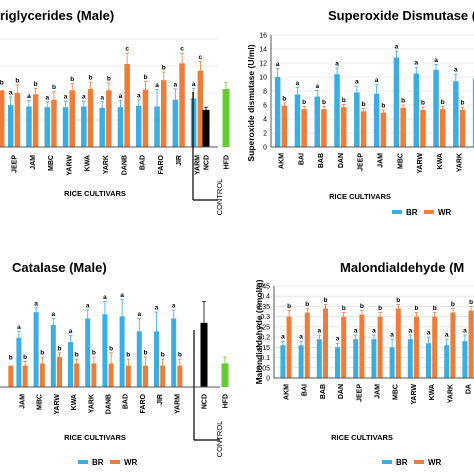 Image resolution: width=474 pixels, height=474 pixels. What do you see at coordinates (226, 401) in the screenshot?
I see `cat-x-tick-hfd: HFD` at bounding box center [226, 401].